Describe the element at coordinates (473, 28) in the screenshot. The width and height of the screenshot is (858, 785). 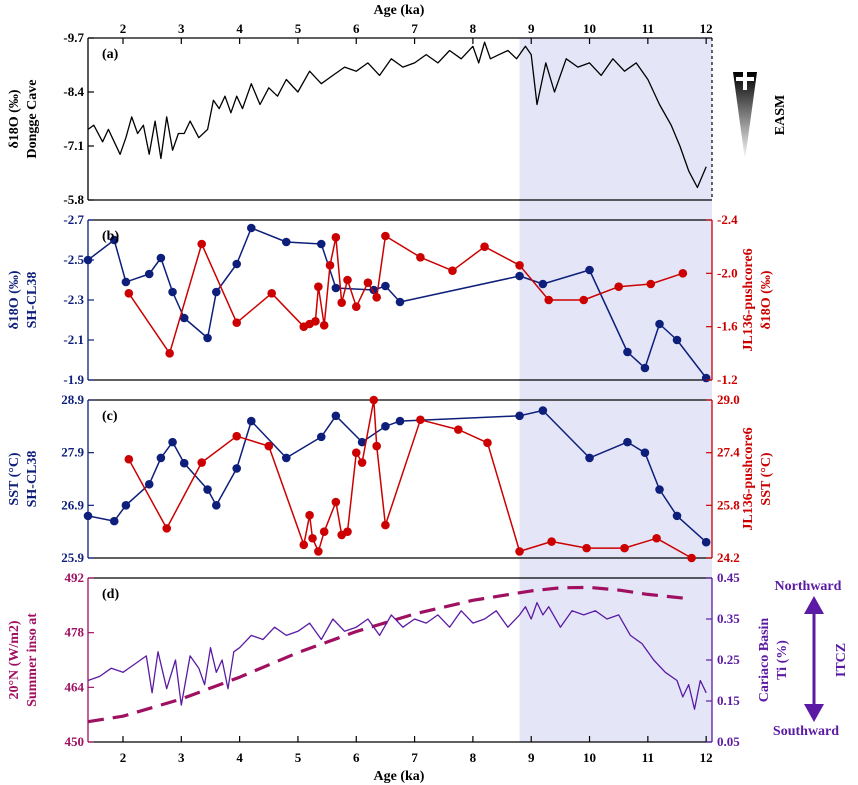
I see `x-tick-label-top: 8` at that location.